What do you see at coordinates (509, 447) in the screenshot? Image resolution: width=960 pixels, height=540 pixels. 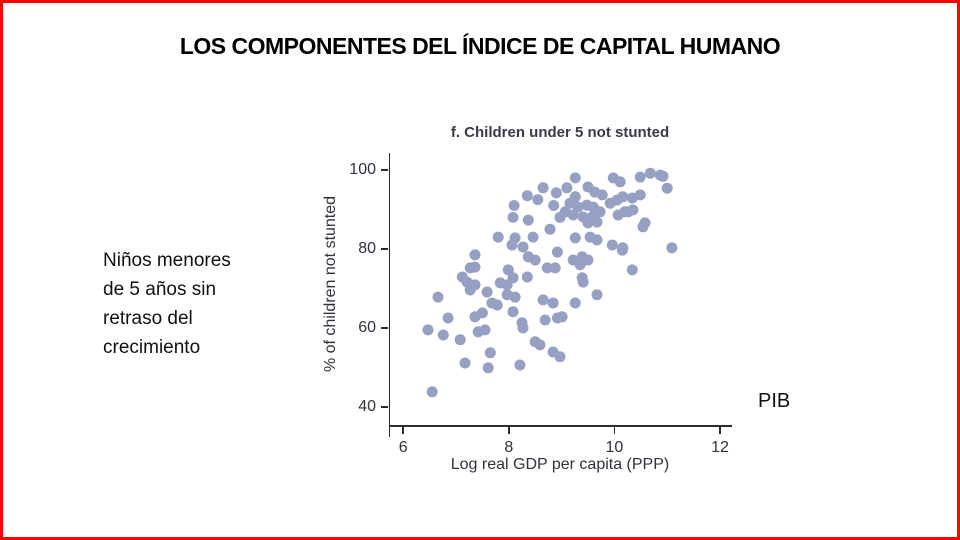 I see `x-tick-label: 8` at bounding box center [509, 447].